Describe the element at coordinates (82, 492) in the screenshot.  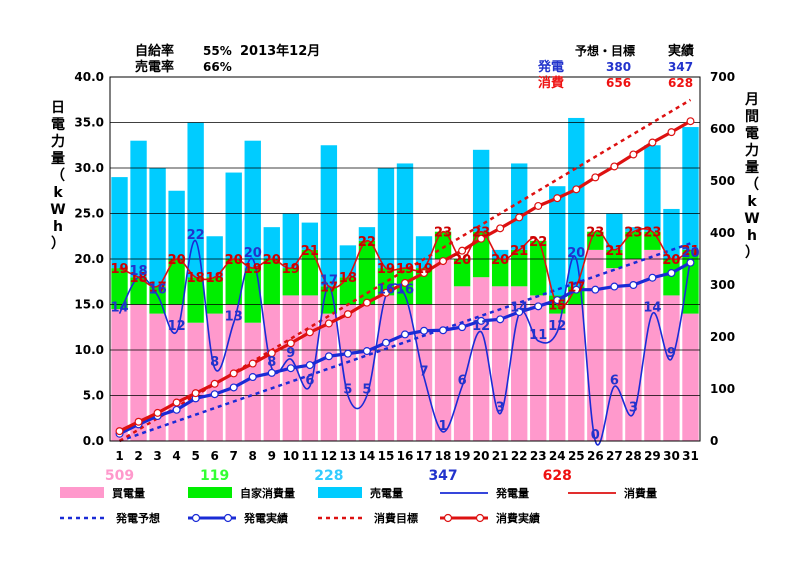
I see `legend-bought-swatch` at that location.